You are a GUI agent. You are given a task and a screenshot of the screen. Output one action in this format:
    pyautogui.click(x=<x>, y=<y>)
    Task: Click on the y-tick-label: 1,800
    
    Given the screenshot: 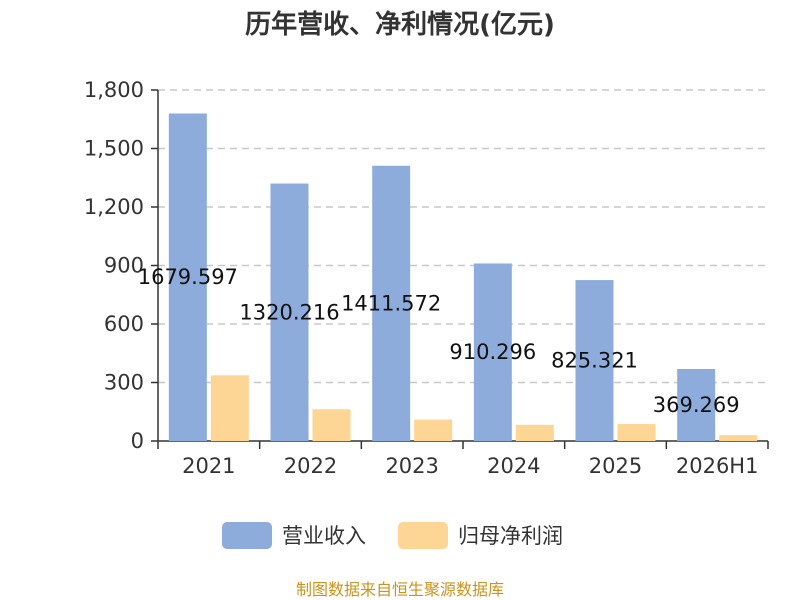 What is the action you would take?
    pyautogui.click(x=114, y=90)
    